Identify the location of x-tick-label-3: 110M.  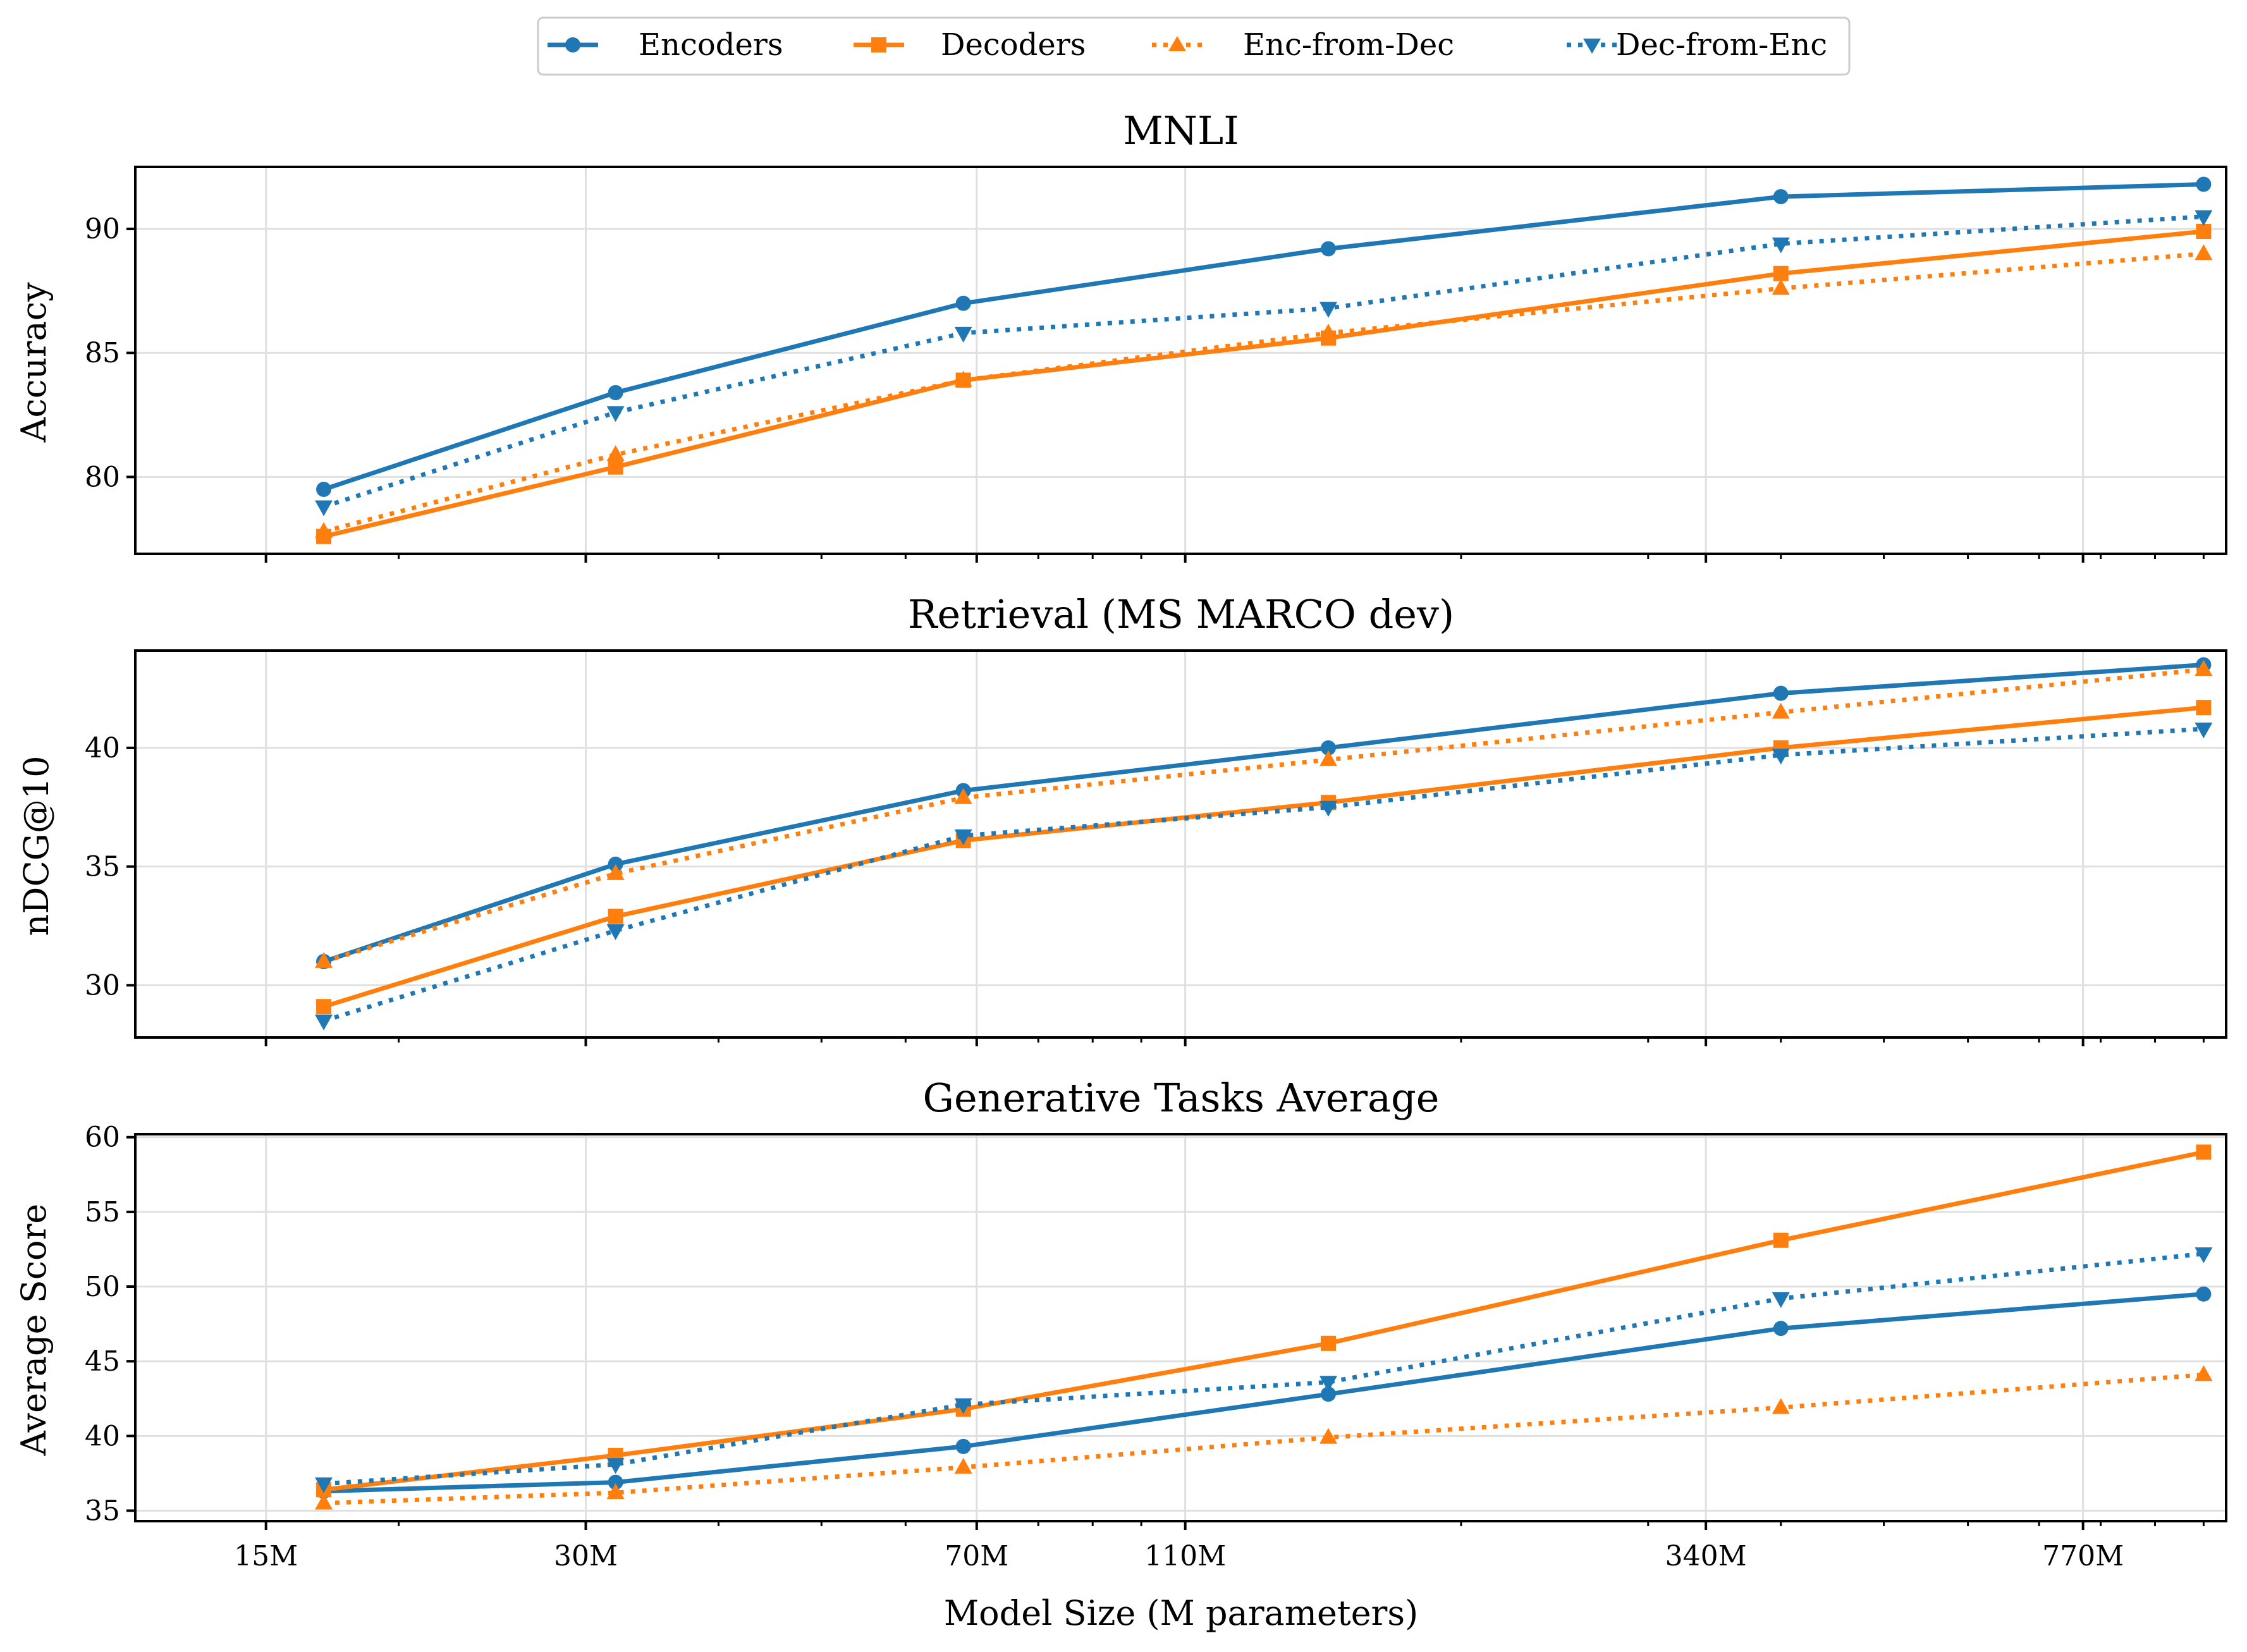
(1185, 1556).